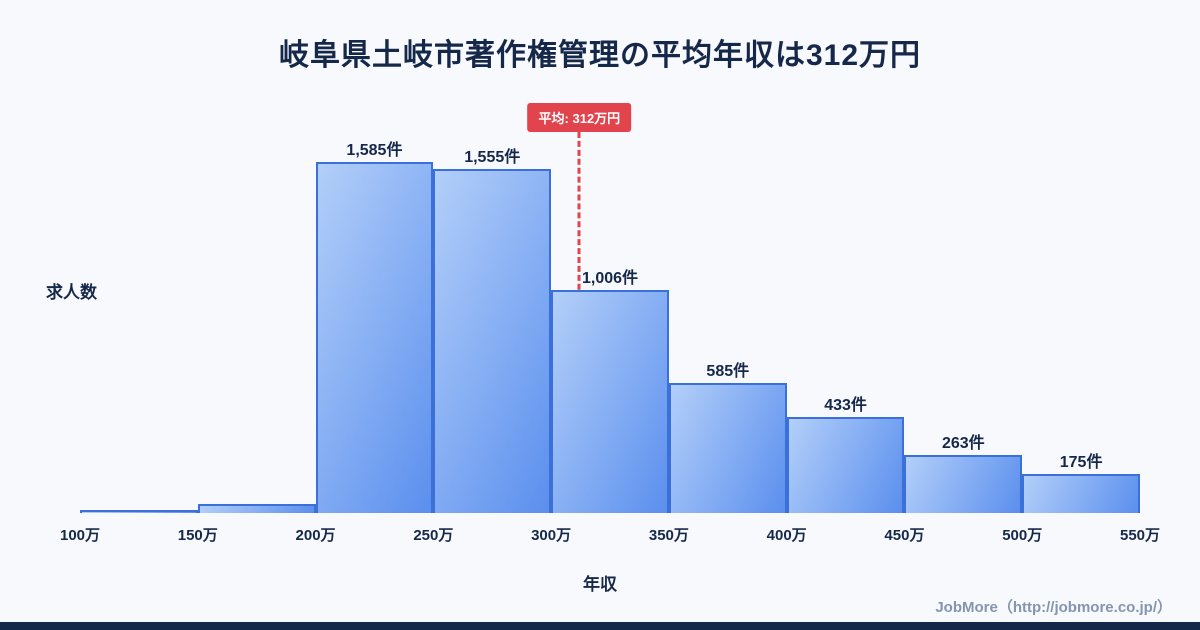  Describe the element at coordinates (610, 279) in the screenshot. I see `bar-value-label: 1,006件` at that location.